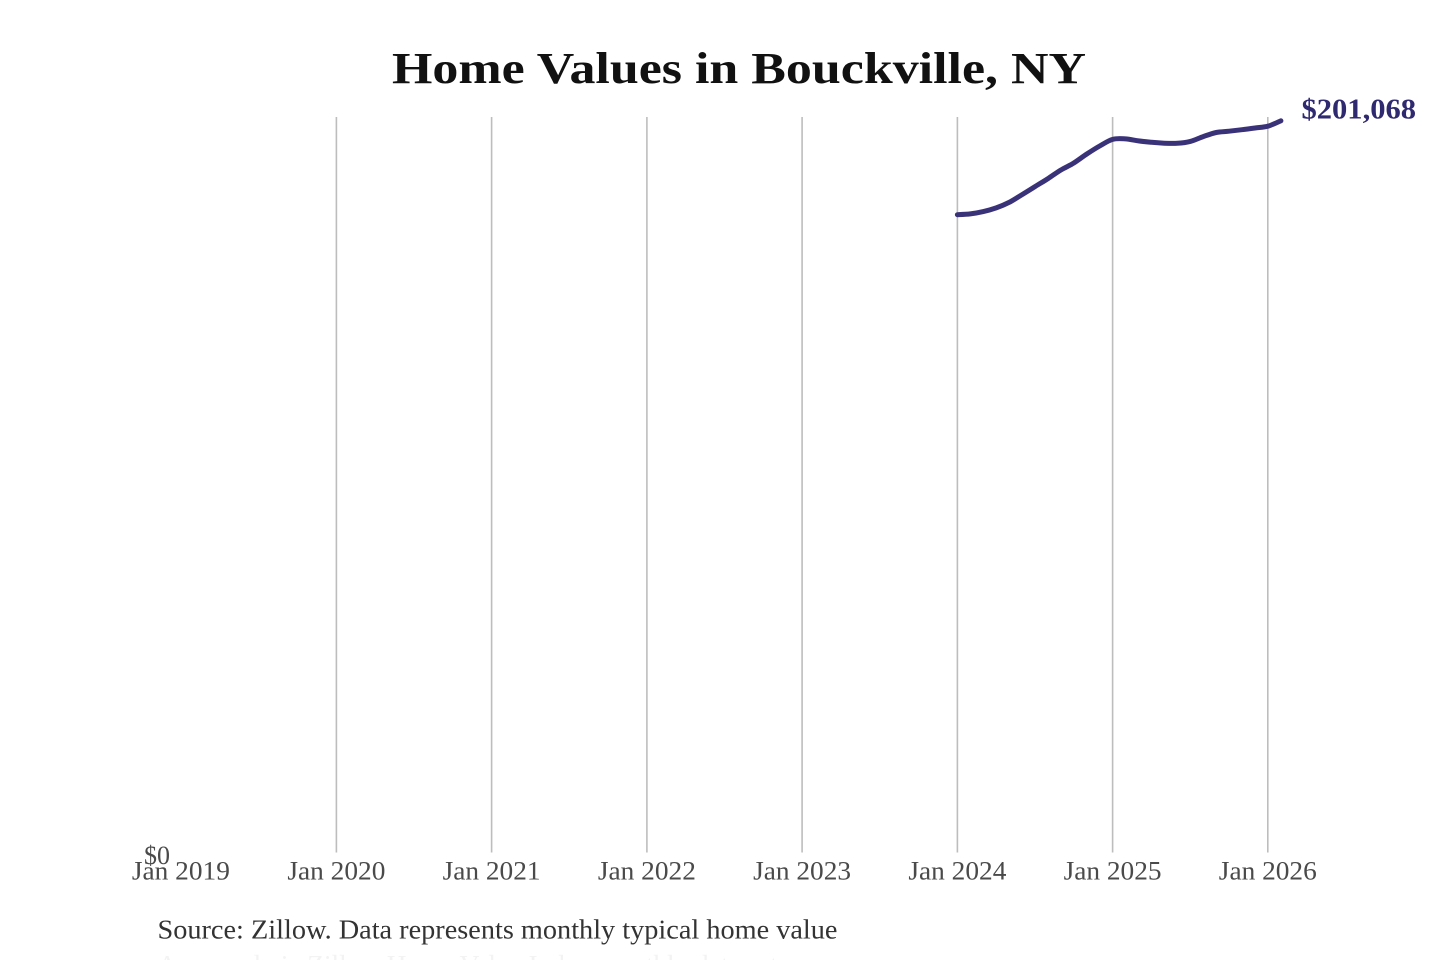 This screenshot has width=1440, height=960. What do you see at coordinates (157, 855) in the screenshot?
I see `svg-text: $0` at bounding box center [157, 855].